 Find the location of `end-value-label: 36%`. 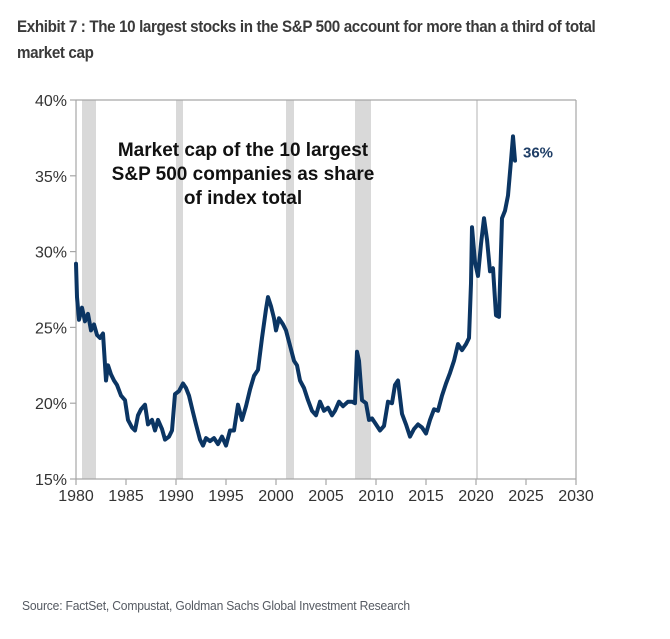

end-value-label: 36% is located at coordinates (538, 153).